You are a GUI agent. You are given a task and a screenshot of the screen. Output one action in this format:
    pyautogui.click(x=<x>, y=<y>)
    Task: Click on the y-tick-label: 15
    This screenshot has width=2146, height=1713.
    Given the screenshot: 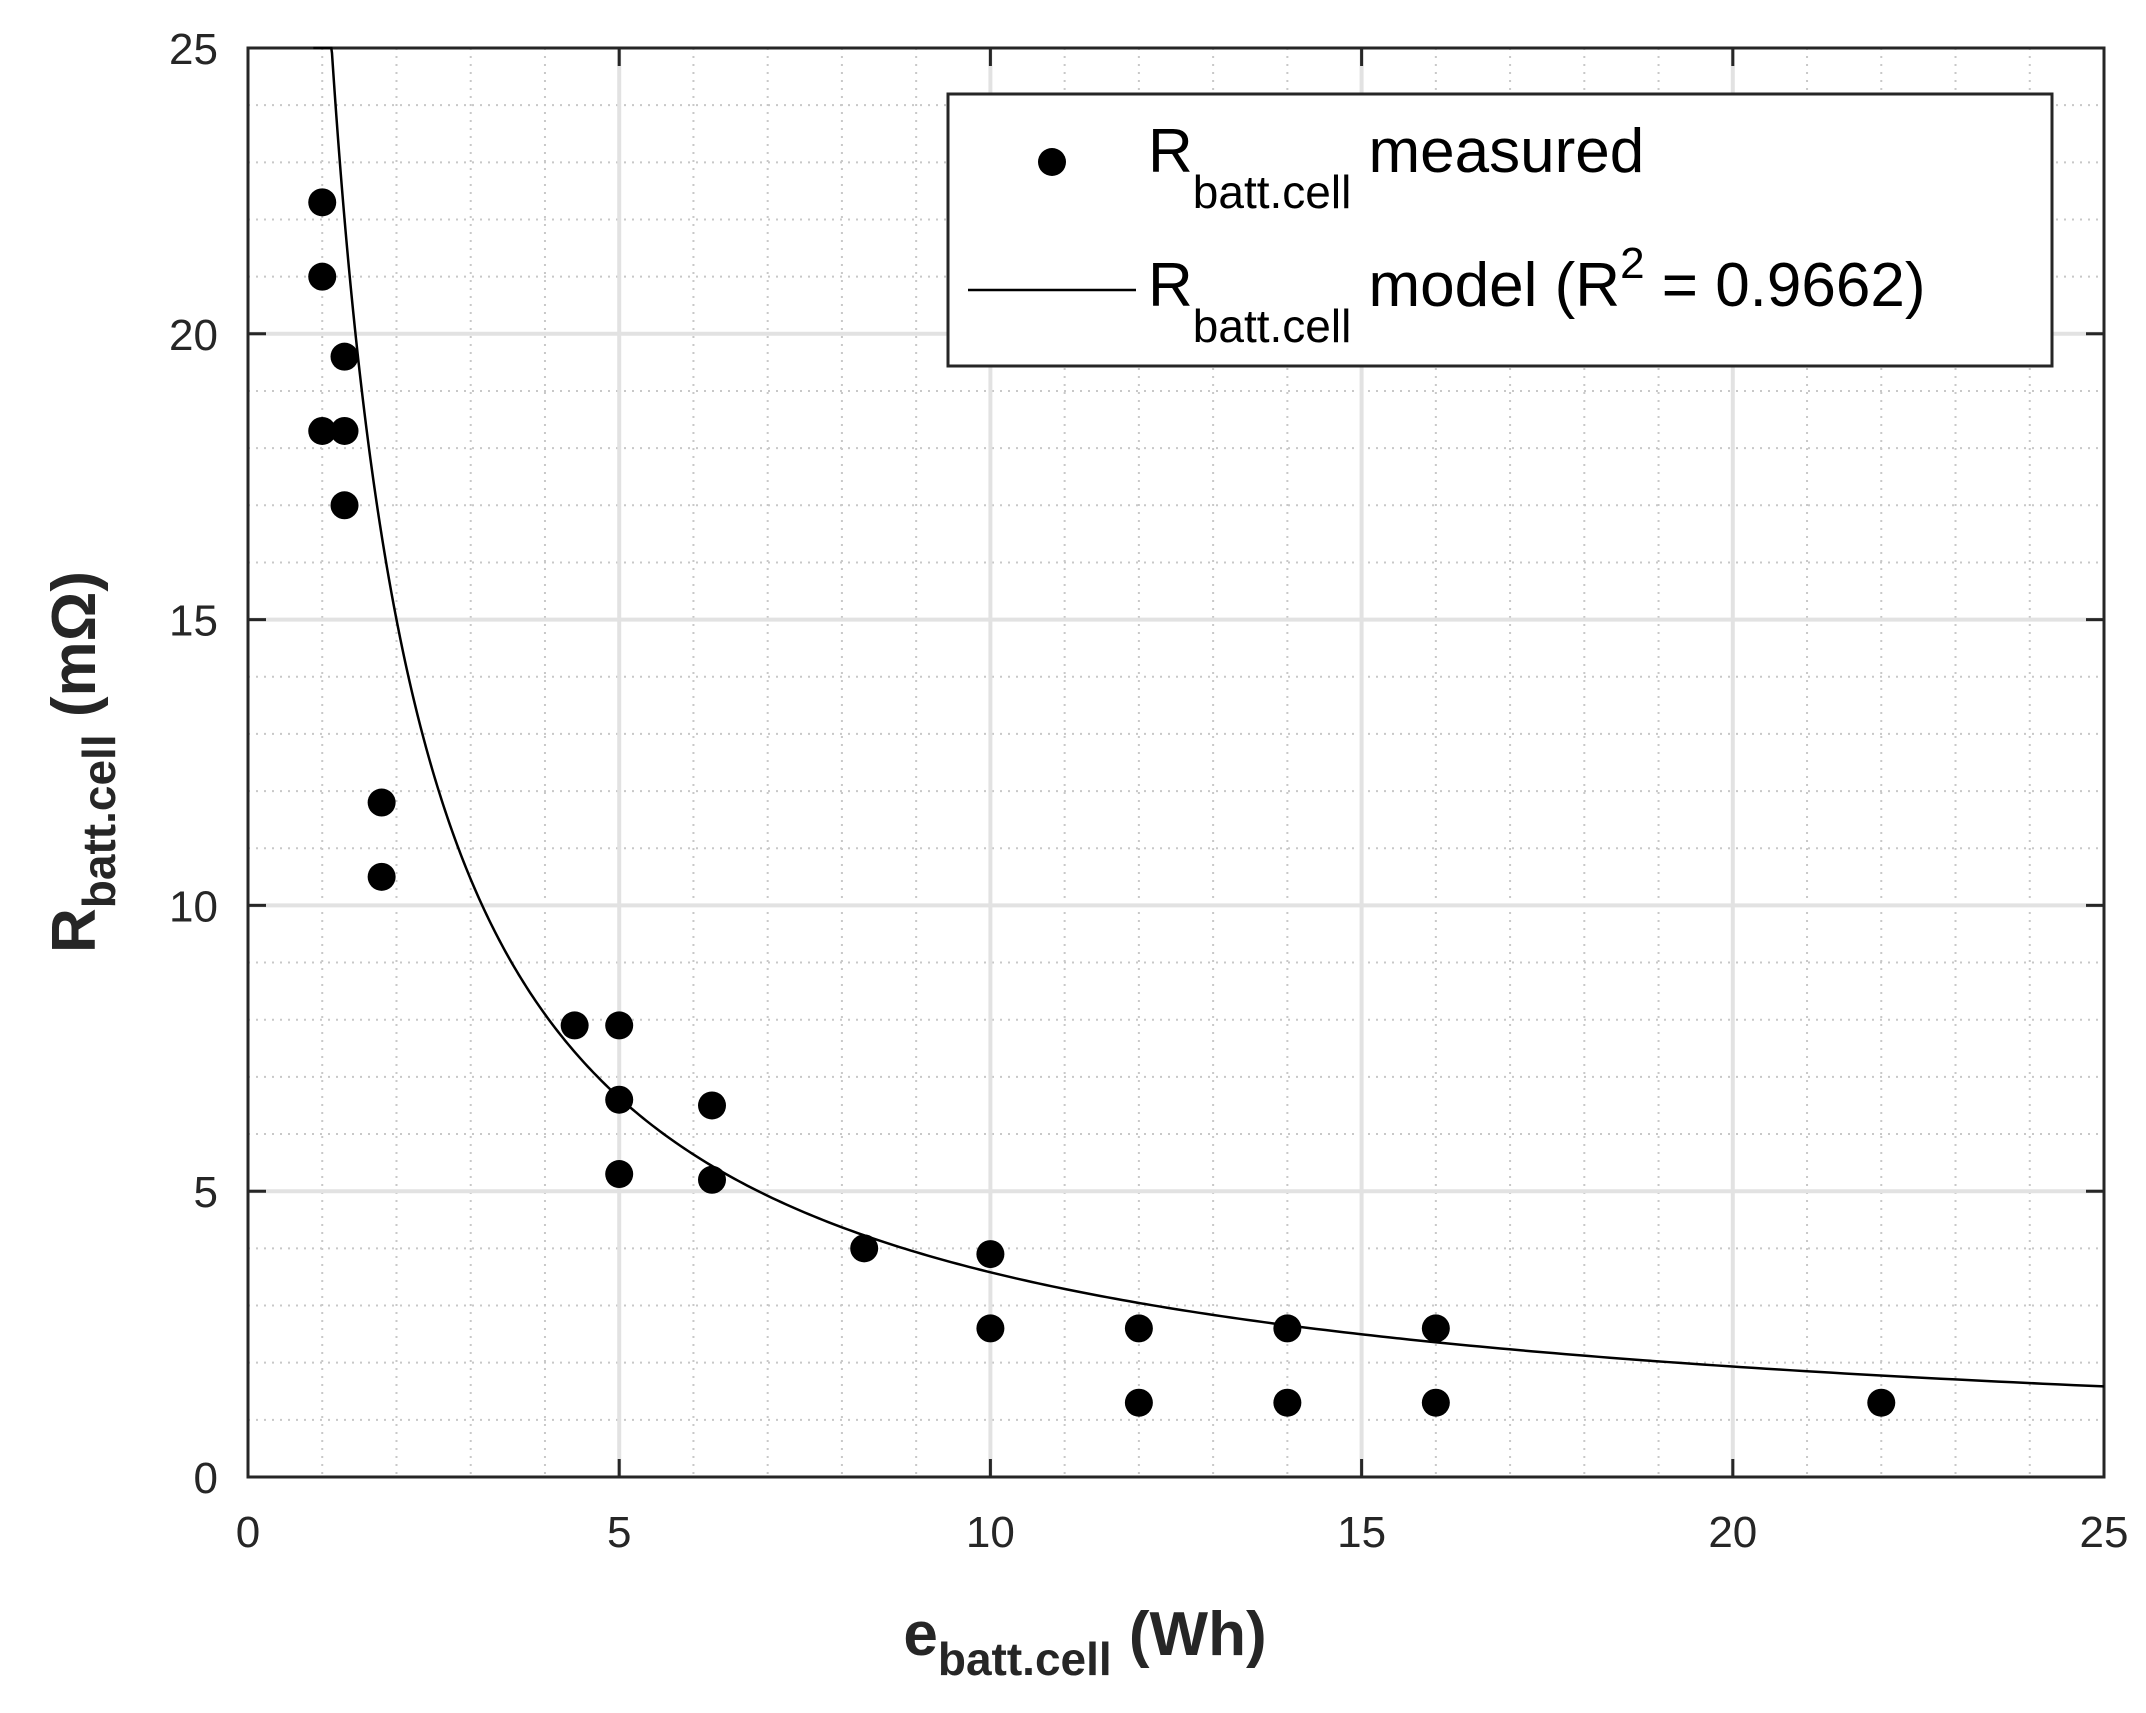 What is the action you would take?
    pyautogui.click(x=193, y=621)
    